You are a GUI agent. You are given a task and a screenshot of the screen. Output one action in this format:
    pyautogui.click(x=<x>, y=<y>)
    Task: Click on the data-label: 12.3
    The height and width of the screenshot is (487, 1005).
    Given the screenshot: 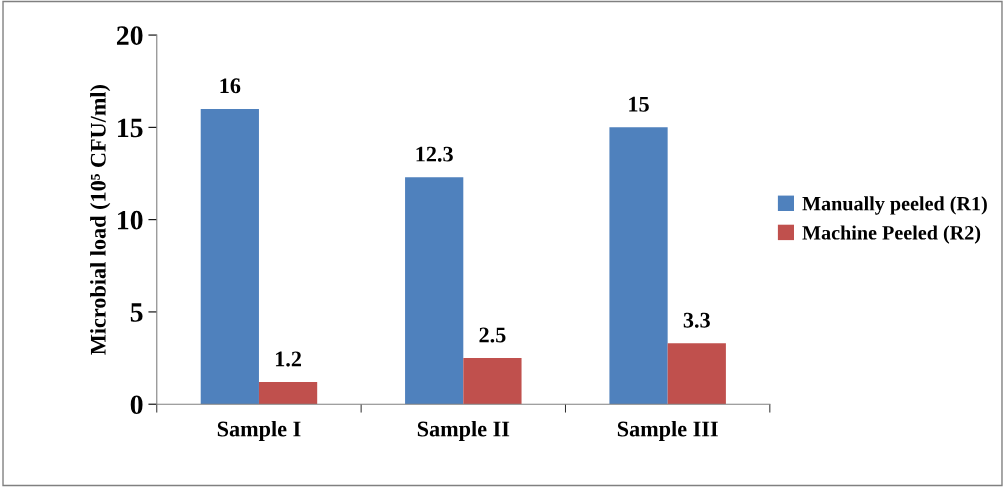 What is the action you would take?
    pyautogui.click(x=434, y=154)
    